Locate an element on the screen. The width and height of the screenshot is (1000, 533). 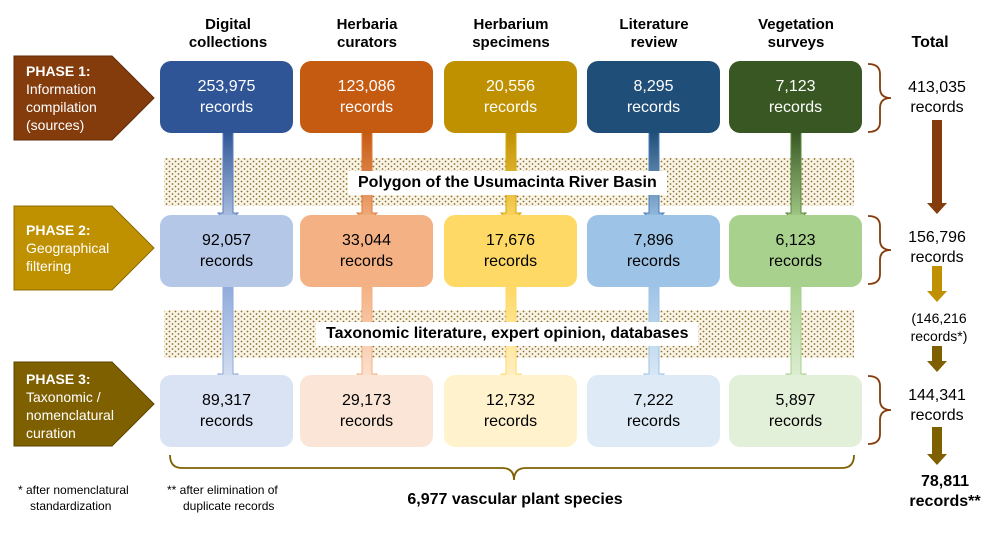
record-count: 12,732 is located at coordinates (510, 400).